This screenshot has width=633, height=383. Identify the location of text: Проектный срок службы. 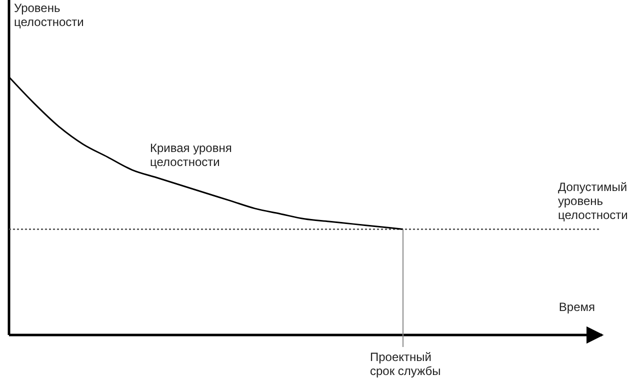
(405, 364).